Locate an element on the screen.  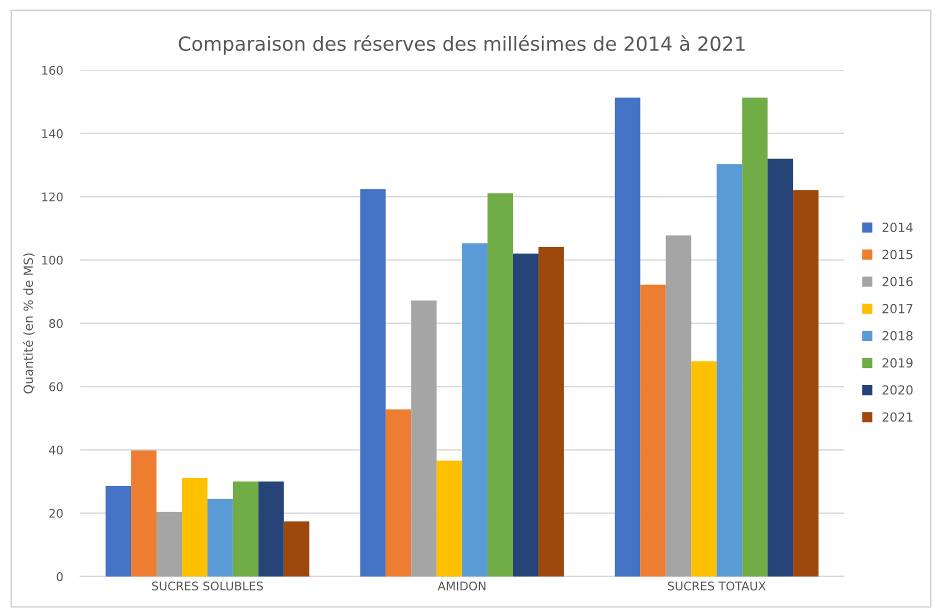
y-tick-label: 120 is located at coordinates (52, 197).